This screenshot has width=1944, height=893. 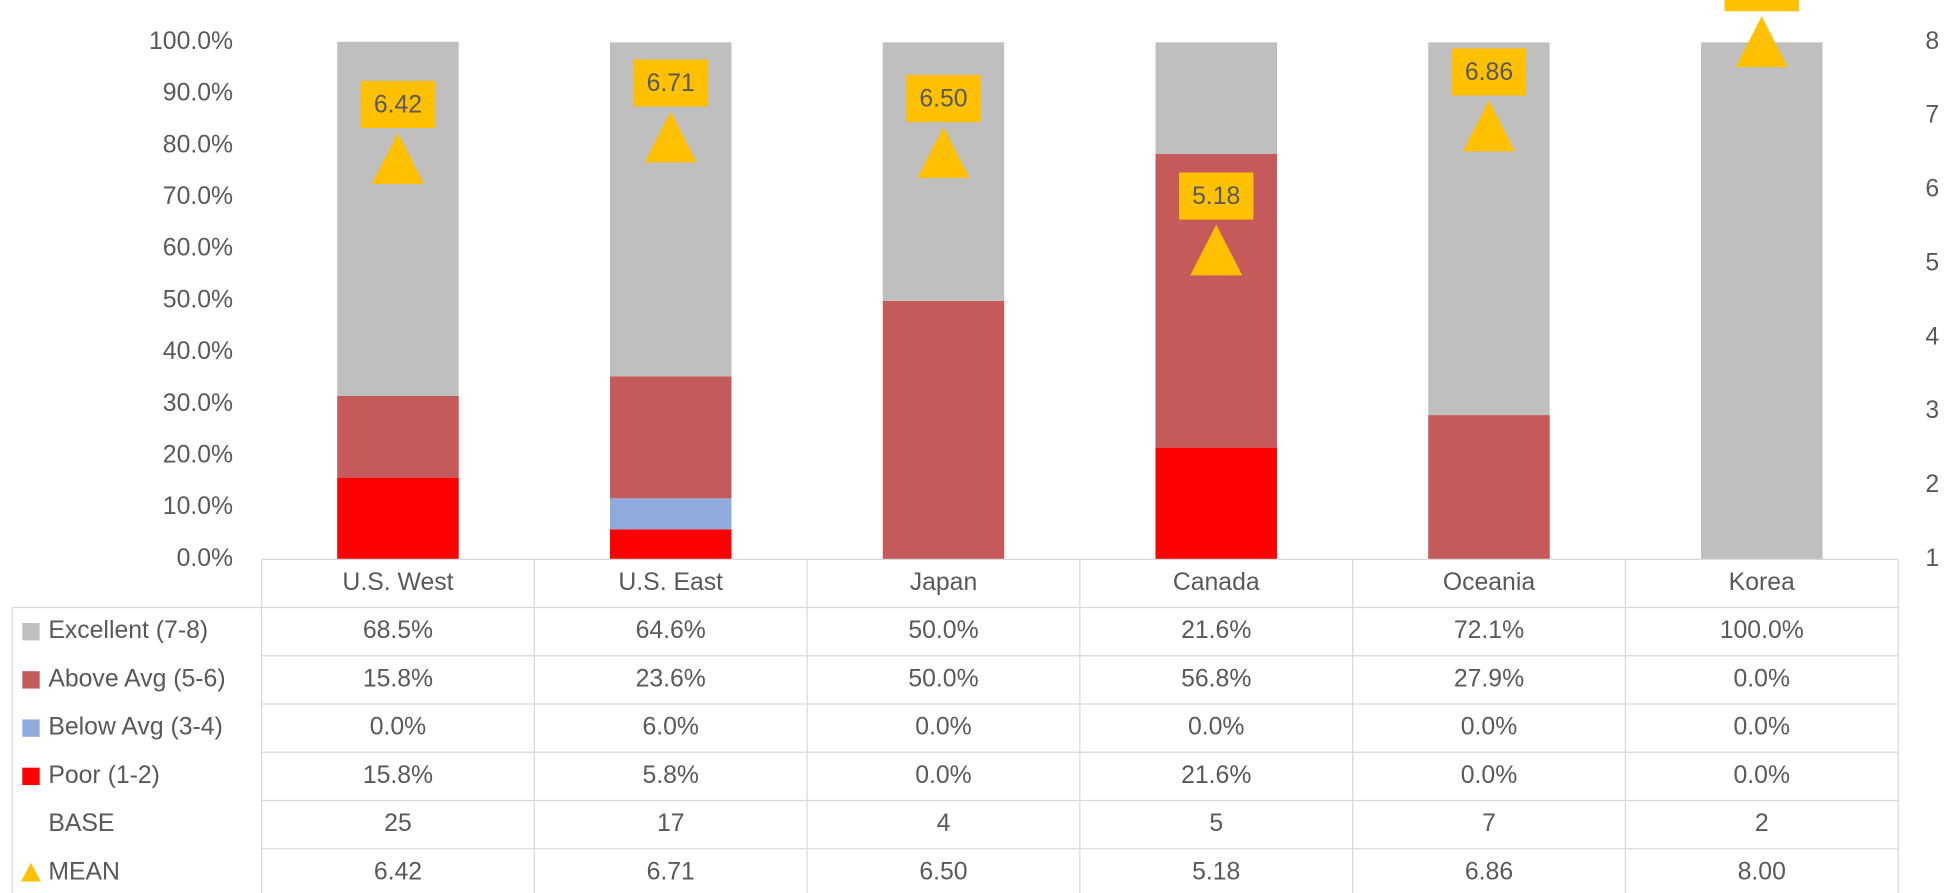 I want to click on table-cell: 68.5%, so click(x=398, y=630).